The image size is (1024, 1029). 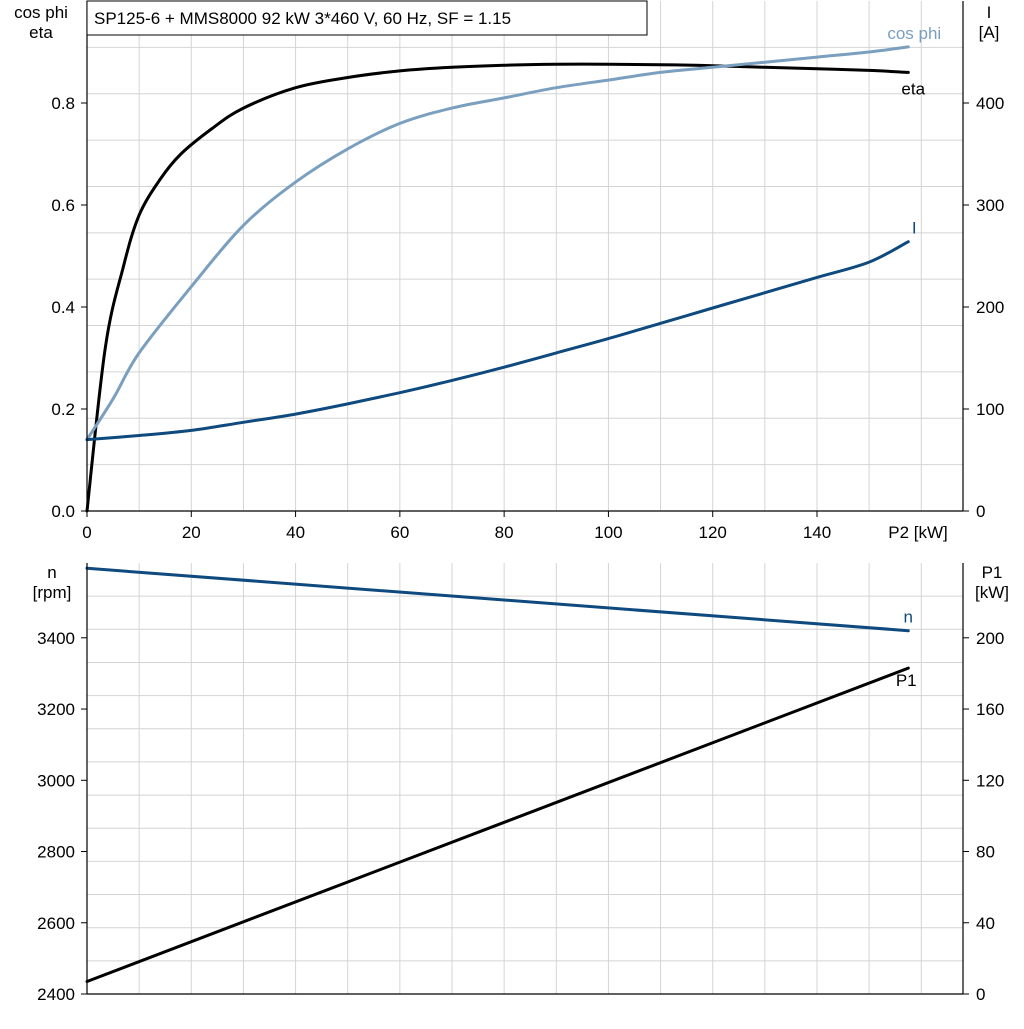 I want to click on x-tick-label: 20, so click(x=191, y=532).